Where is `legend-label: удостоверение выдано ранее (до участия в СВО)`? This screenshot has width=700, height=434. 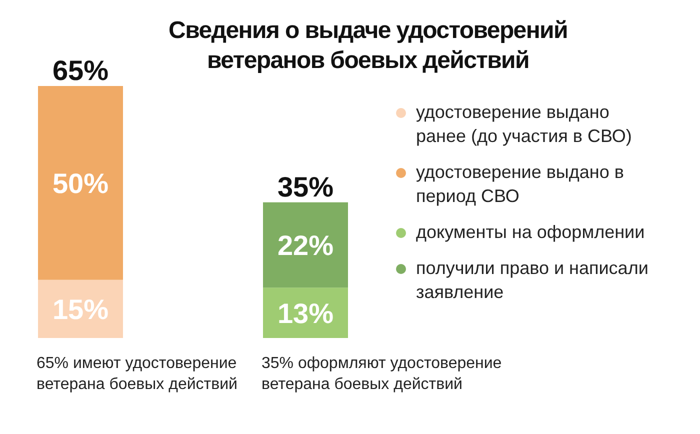
legend-label: удостоверение выдано ранее (до участия в СВО) is located at coordinates (524, 124).